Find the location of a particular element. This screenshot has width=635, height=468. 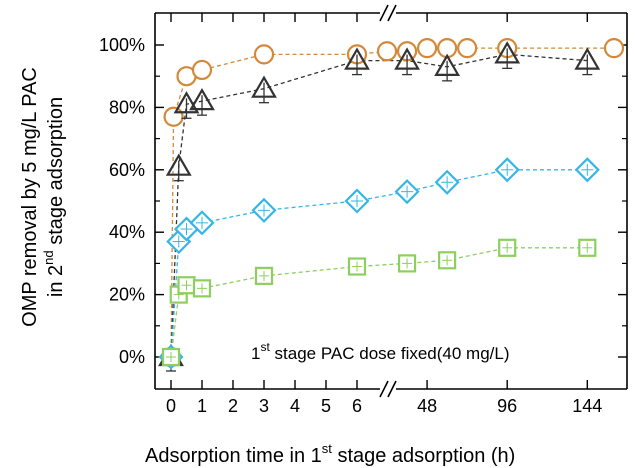

y-tick-label: 40% is located at coordinates (127, 232).